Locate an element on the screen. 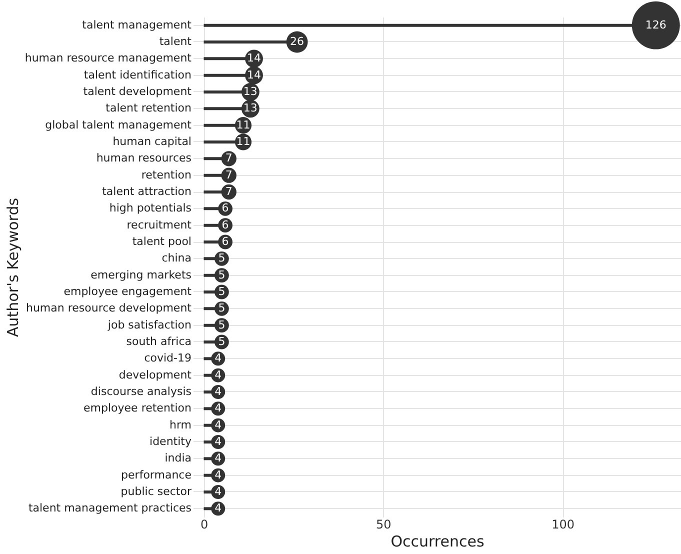  y-tick-label: human capital is located at coordinates (152, 141).